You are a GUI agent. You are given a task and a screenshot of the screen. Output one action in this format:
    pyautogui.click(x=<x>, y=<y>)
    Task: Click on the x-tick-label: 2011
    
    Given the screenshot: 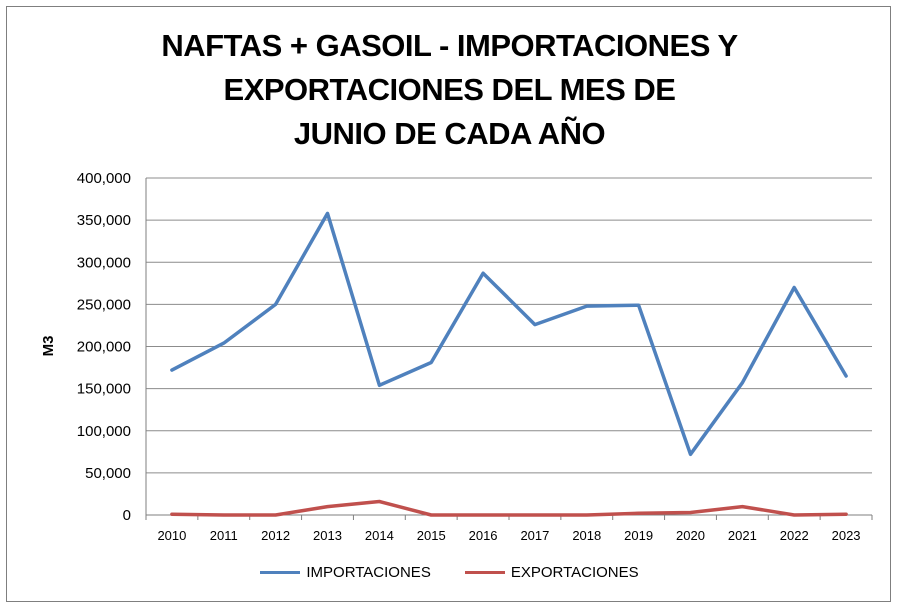 What is the action you would take?
    pyautogui.click(x=224, y=535)
    